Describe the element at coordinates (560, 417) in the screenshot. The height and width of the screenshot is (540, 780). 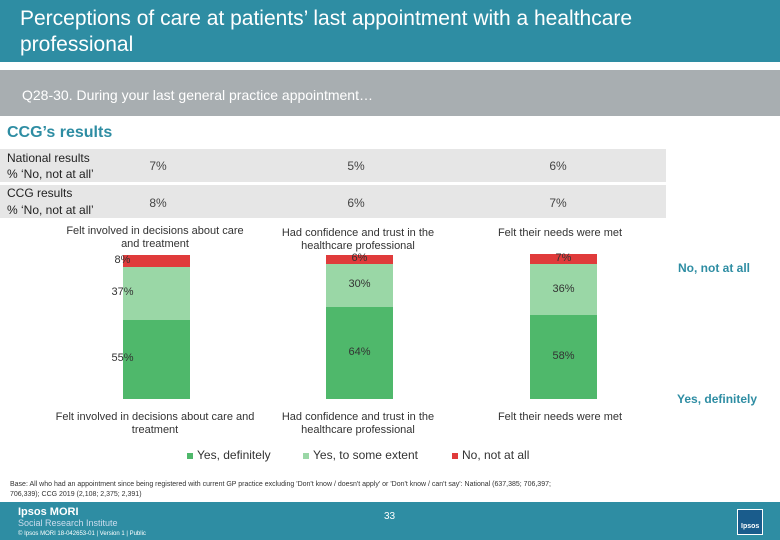
I see `category-label-bottom-3: Felt their needs were met` at that location.